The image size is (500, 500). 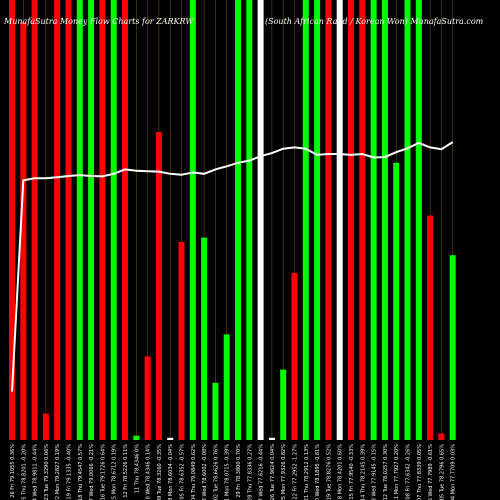 What do you see at coordinates (250, 472) in the screenshot?
I see `x-tick-label: 28 Thu 77.8336 0.27%` at bounding box center [250, 472].